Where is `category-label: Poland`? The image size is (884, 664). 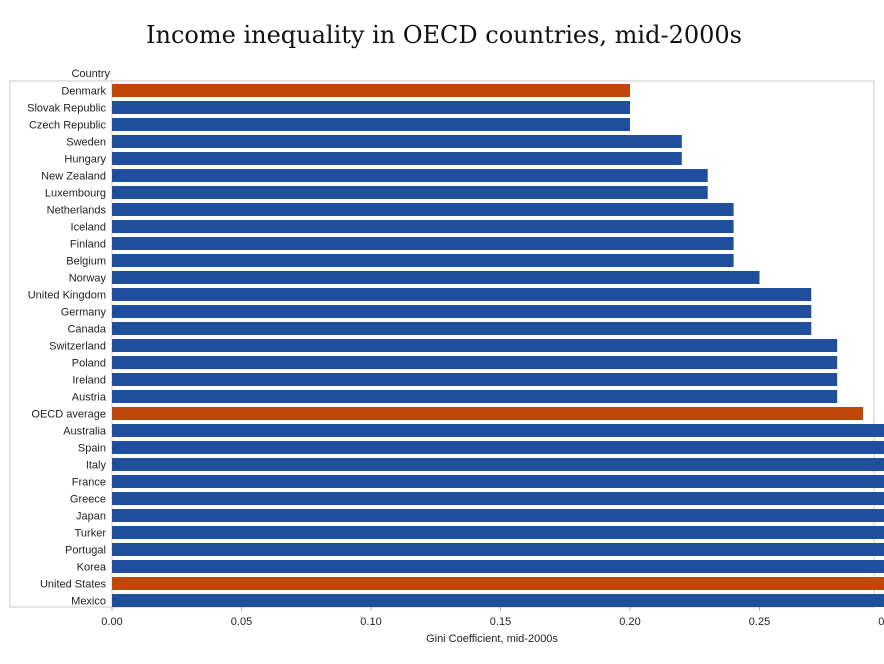
category-label: Poland is located at coordinates (89, 364).